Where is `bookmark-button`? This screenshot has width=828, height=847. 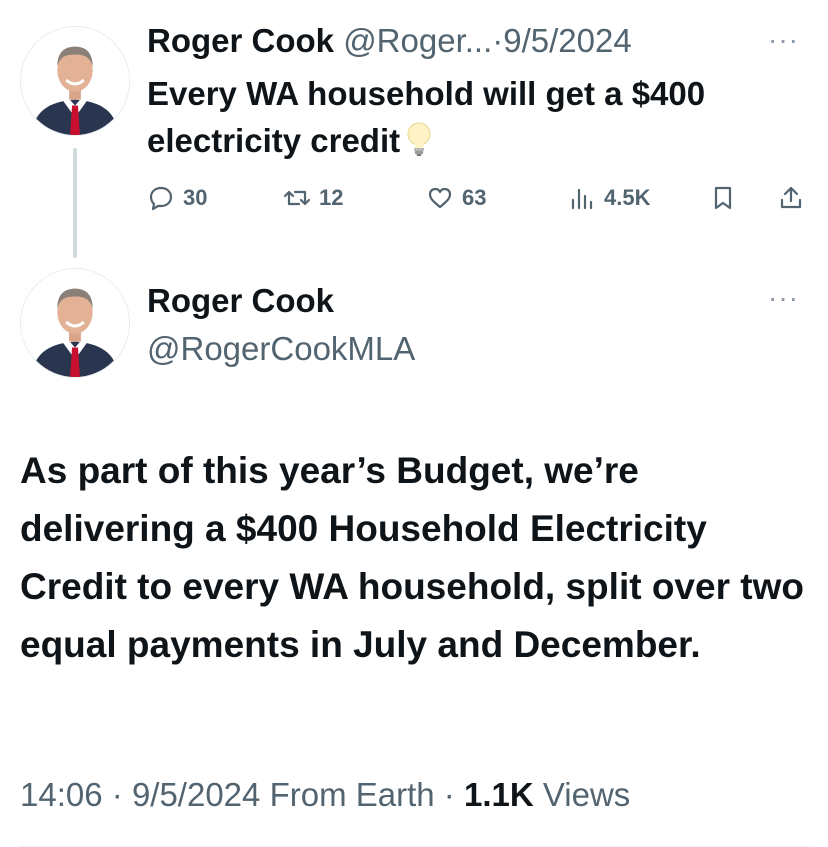 bookmark-button is located at coordinates (727, 198).